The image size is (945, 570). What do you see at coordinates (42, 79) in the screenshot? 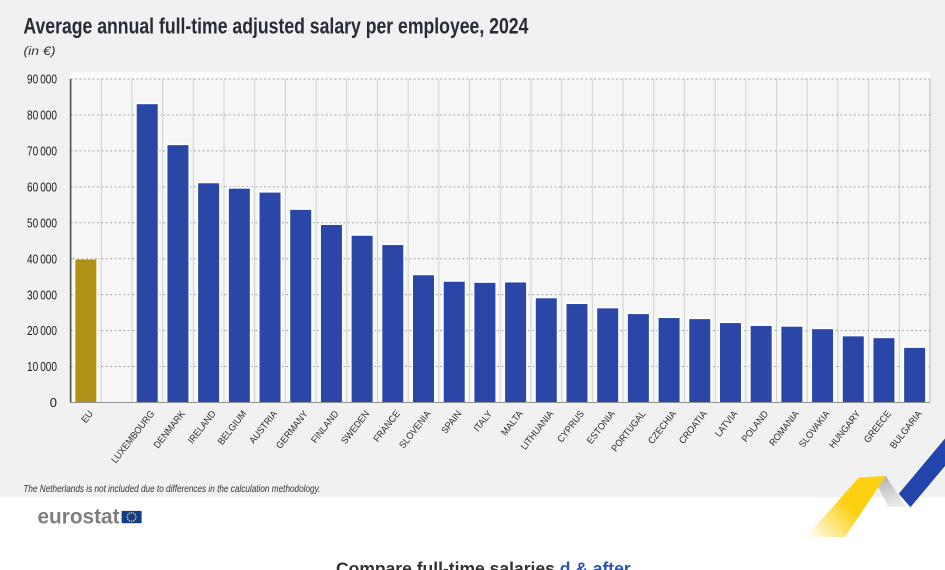
I see `svg-text: 90 000` at bounding box center [42, 79].